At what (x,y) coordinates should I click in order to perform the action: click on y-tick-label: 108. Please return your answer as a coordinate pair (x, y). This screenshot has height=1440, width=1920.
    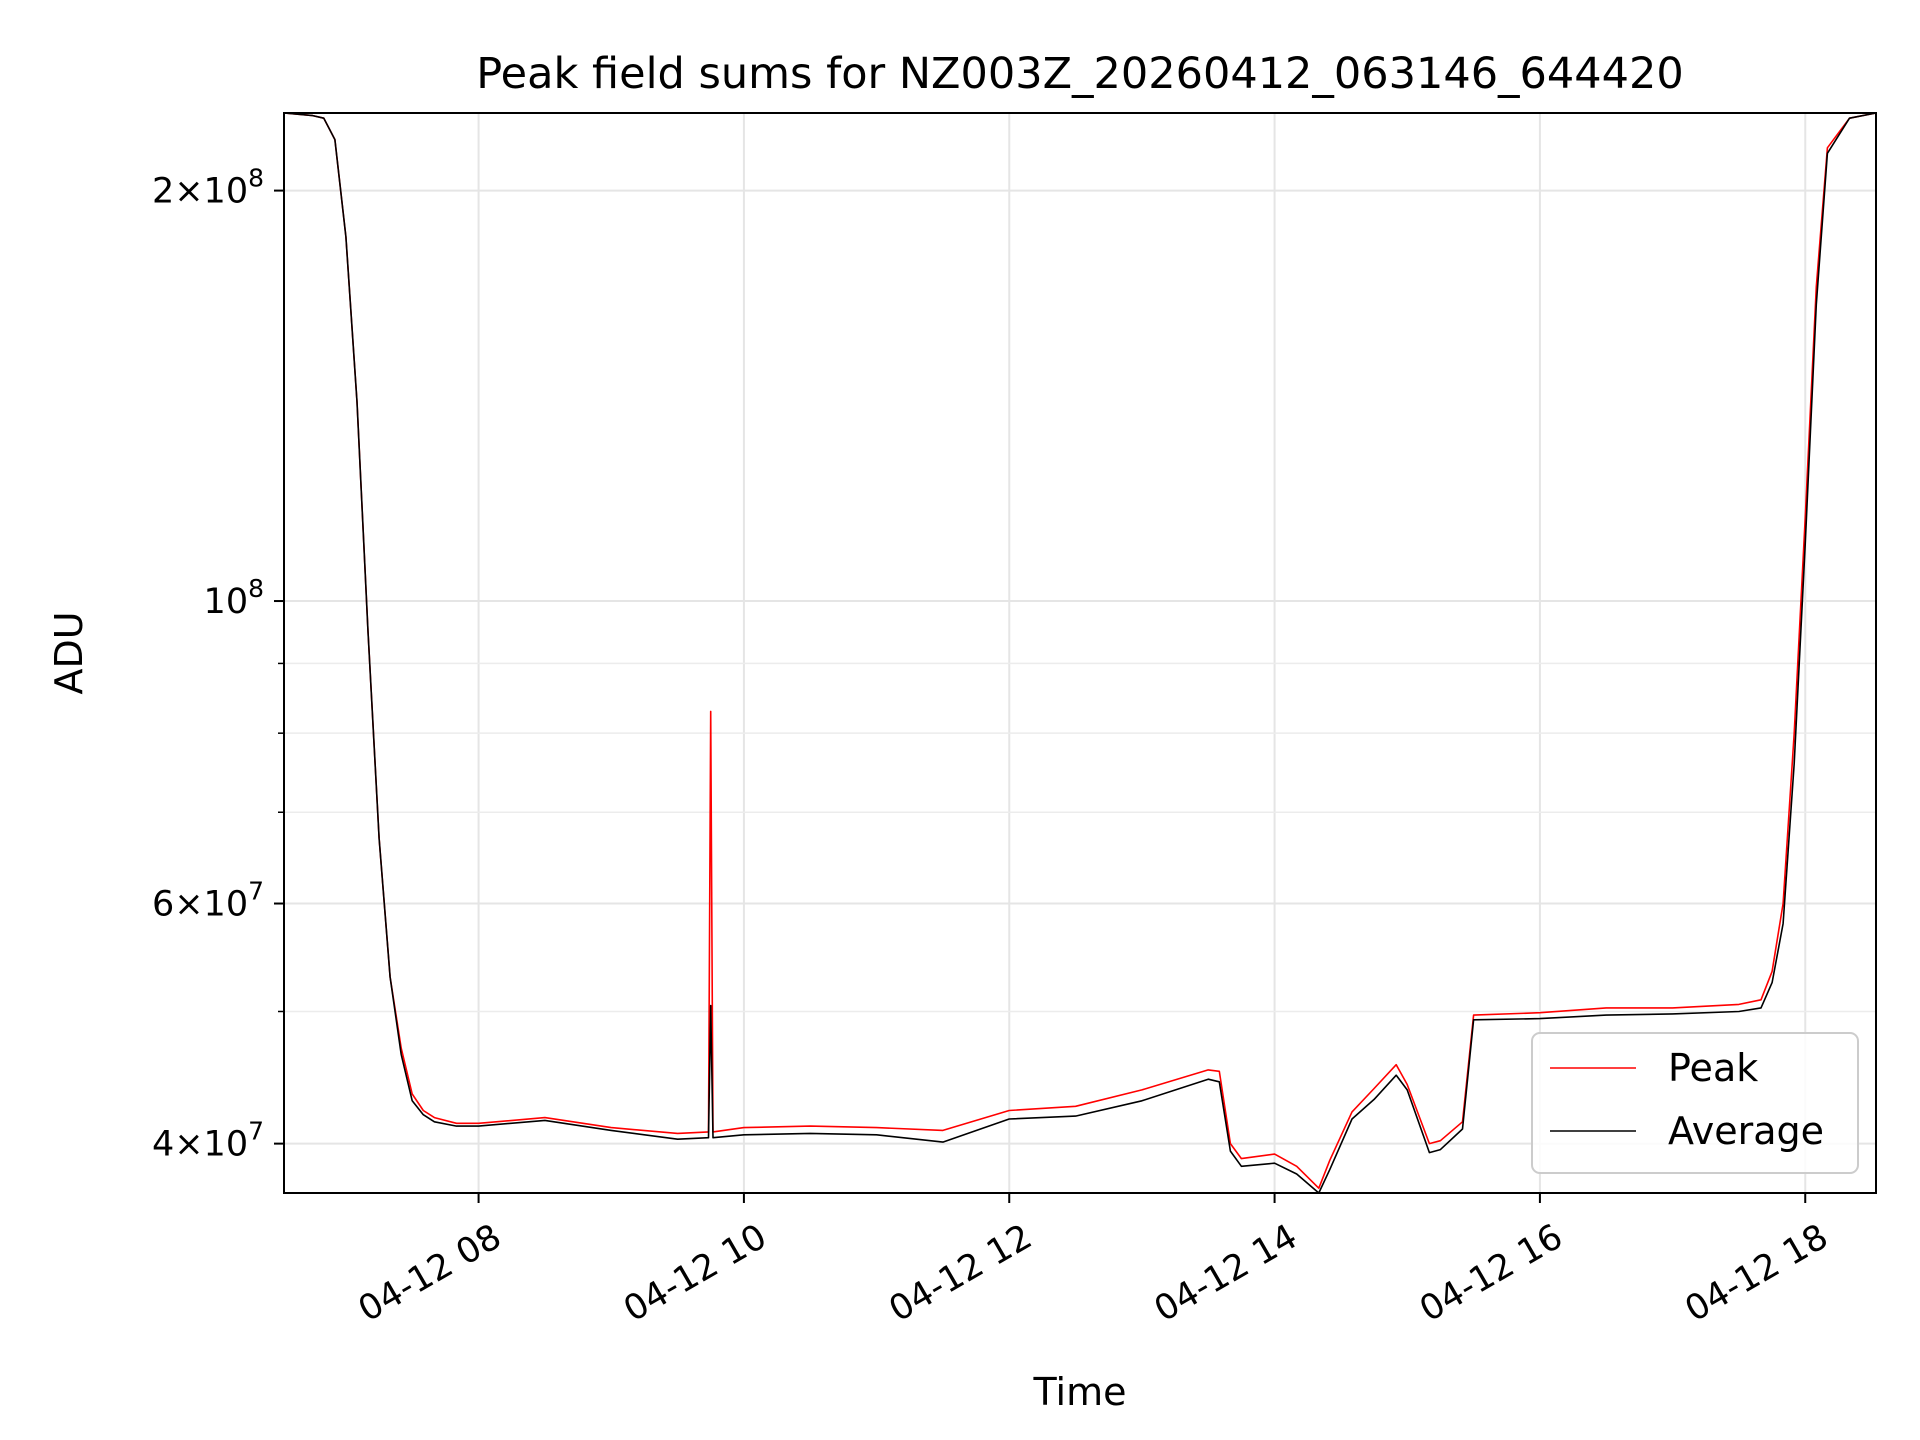
    Looking at the image, I should click on (234, 598).